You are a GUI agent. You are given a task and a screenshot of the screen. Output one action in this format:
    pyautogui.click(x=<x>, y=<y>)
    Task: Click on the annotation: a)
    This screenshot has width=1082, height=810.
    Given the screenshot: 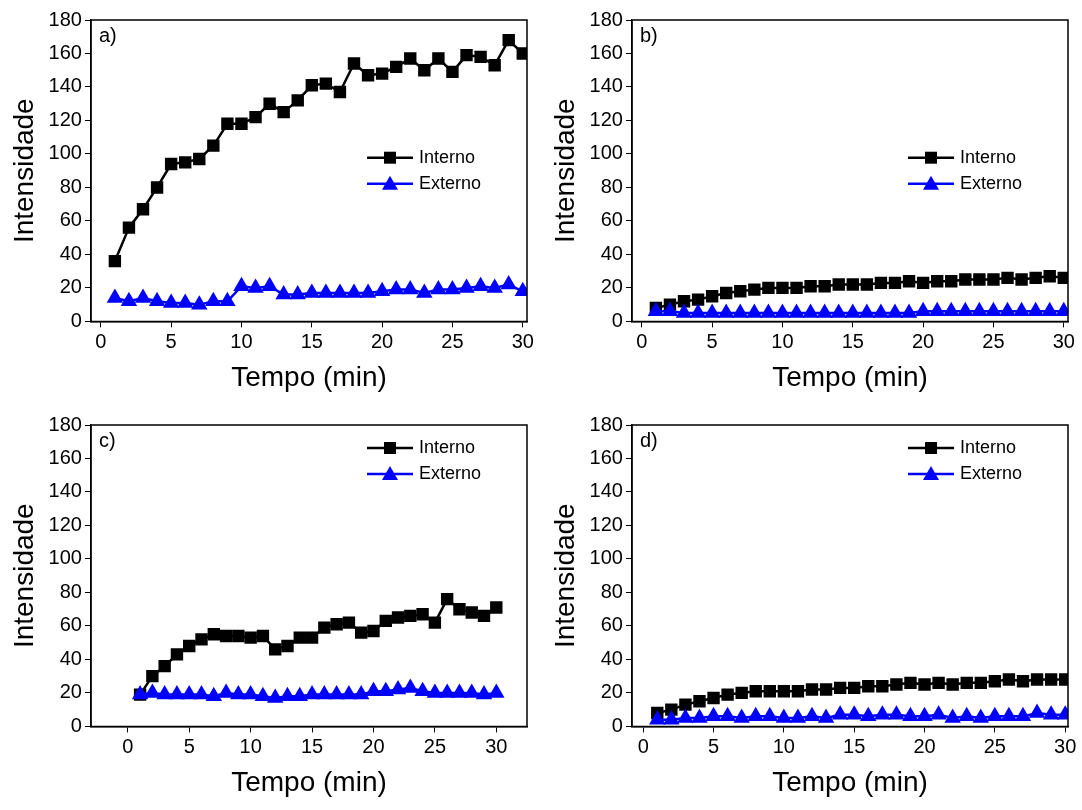 What is the action you would take?
    pyautogui.click(x=107, y=34)
    